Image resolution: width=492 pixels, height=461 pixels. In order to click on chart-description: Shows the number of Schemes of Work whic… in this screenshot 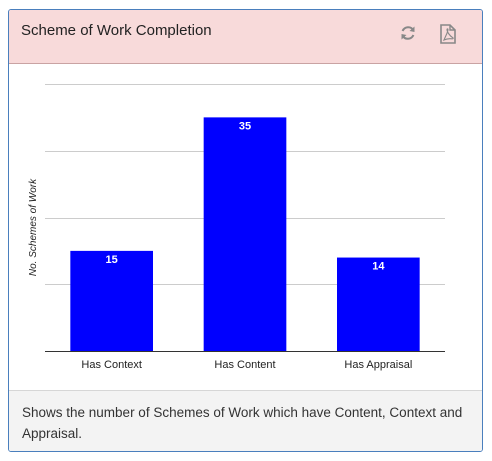, I will do `click(245, 423)`.